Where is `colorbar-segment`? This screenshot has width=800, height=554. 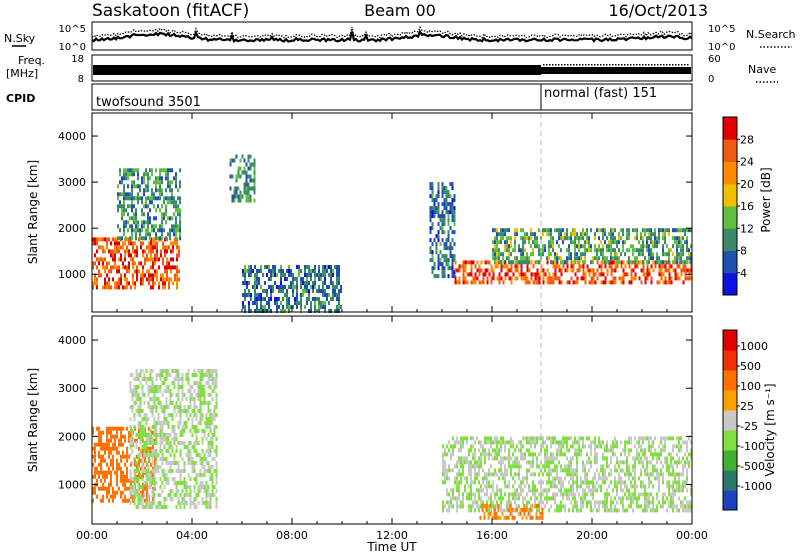 colorbar-segment is located at coordinates (730, 239).